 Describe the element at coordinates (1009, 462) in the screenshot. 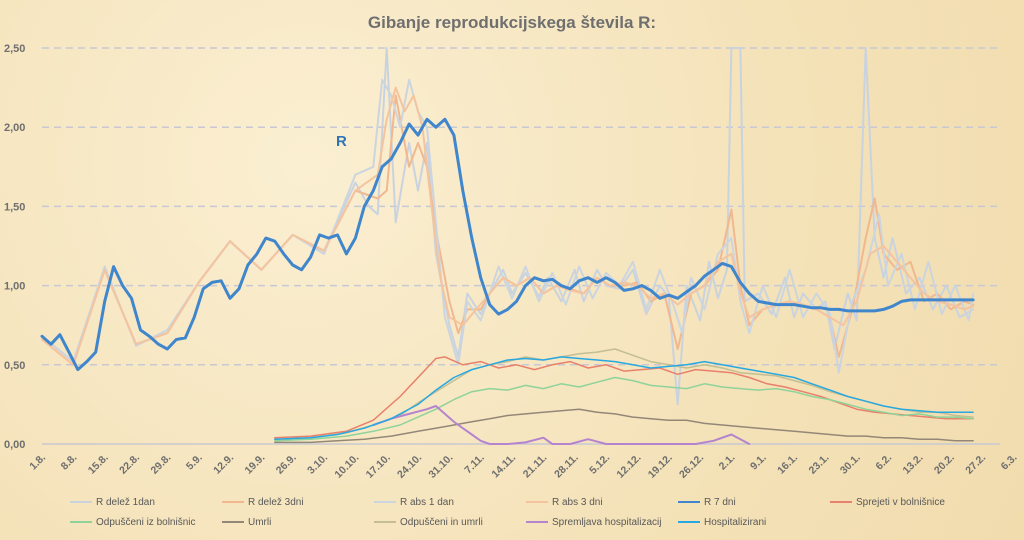

I see `x-tick-label: 6.3.` at that location.